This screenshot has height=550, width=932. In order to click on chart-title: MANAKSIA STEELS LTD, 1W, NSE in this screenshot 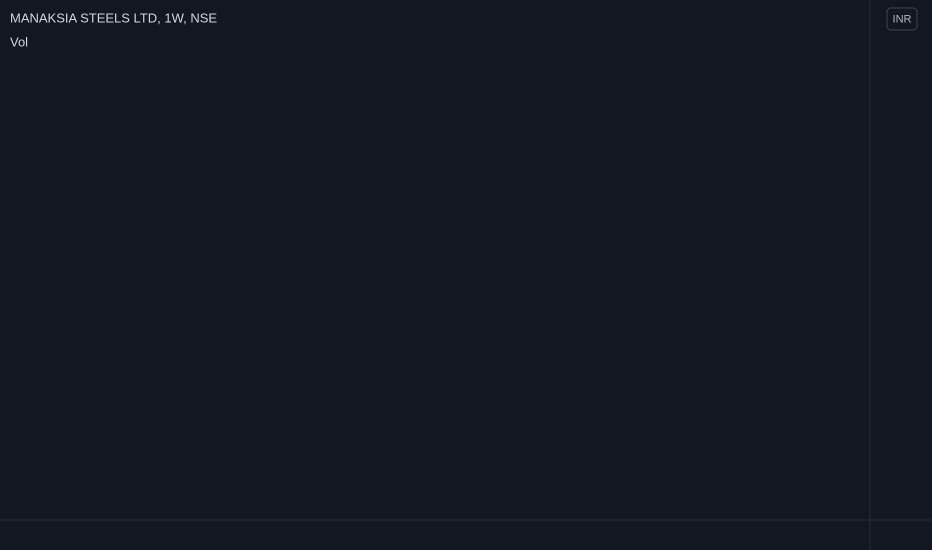, I will do `click(113, 17)`.